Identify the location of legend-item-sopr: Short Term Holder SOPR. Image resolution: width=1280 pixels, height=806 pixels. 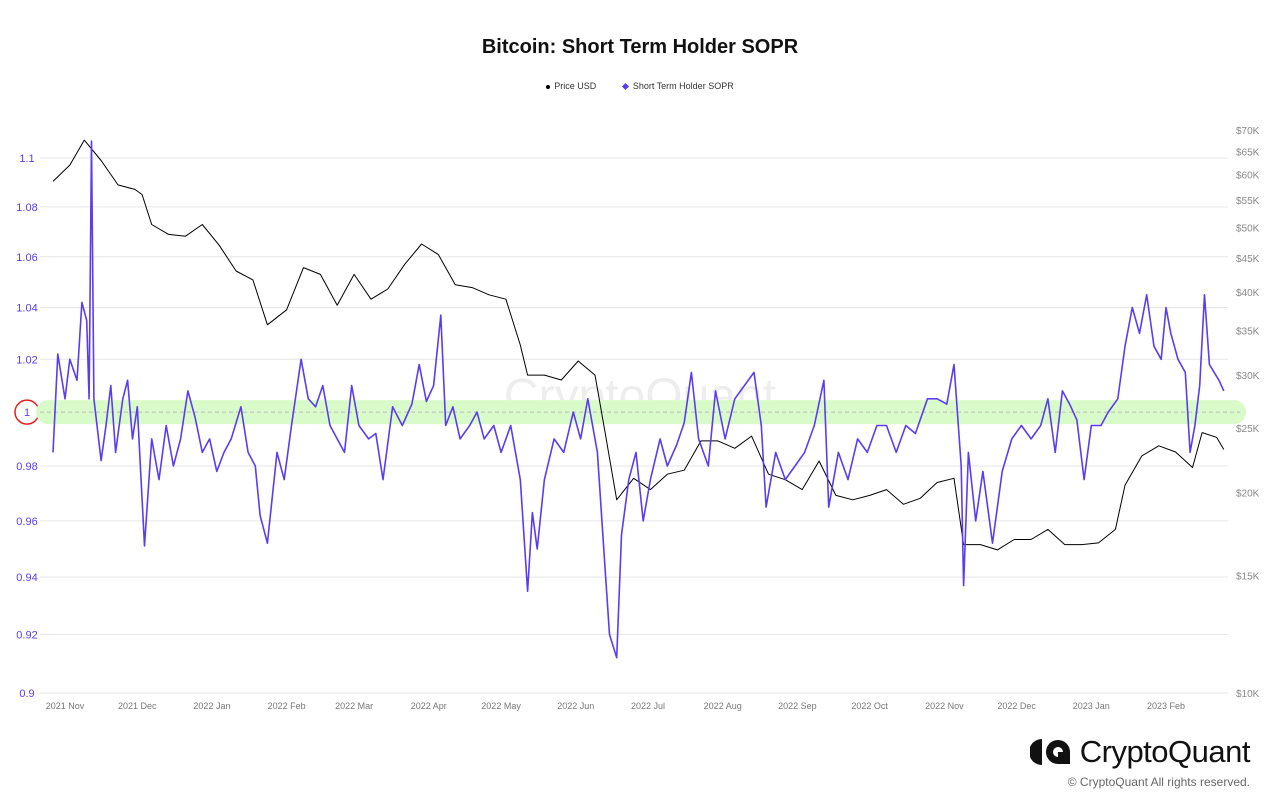
(677, 86).